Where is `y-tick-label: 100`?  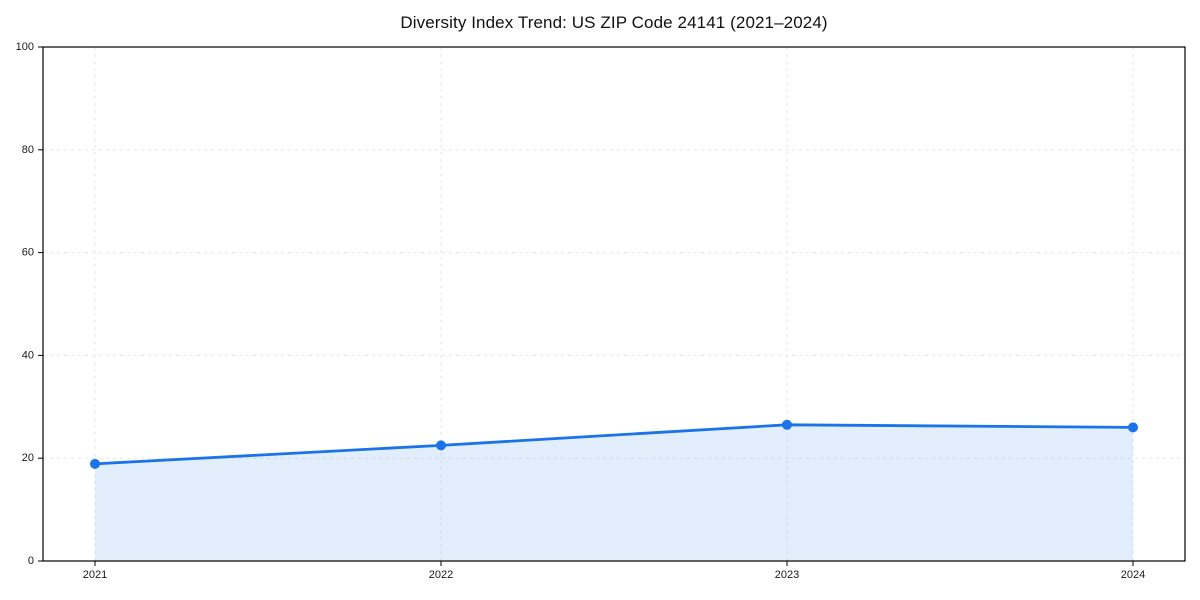 y-tick-label: 100 is located at coordinates (25, 47).